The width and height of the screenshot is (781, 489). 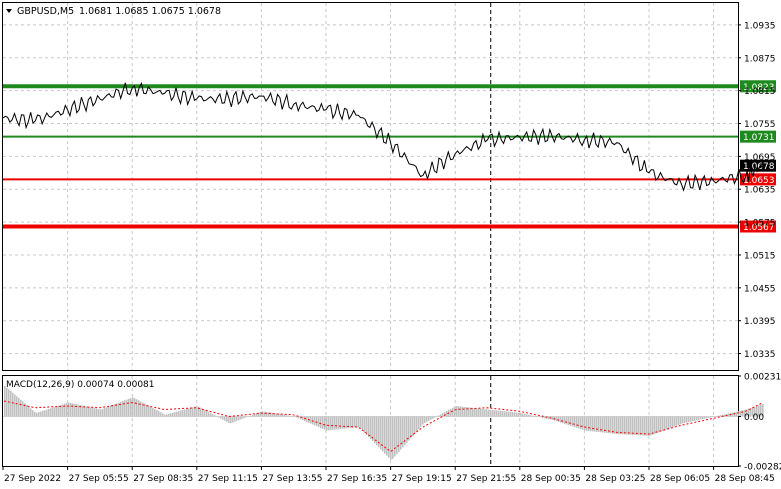 I want to click on level-tag-label: 1.0567, so click(x=759, y=228).